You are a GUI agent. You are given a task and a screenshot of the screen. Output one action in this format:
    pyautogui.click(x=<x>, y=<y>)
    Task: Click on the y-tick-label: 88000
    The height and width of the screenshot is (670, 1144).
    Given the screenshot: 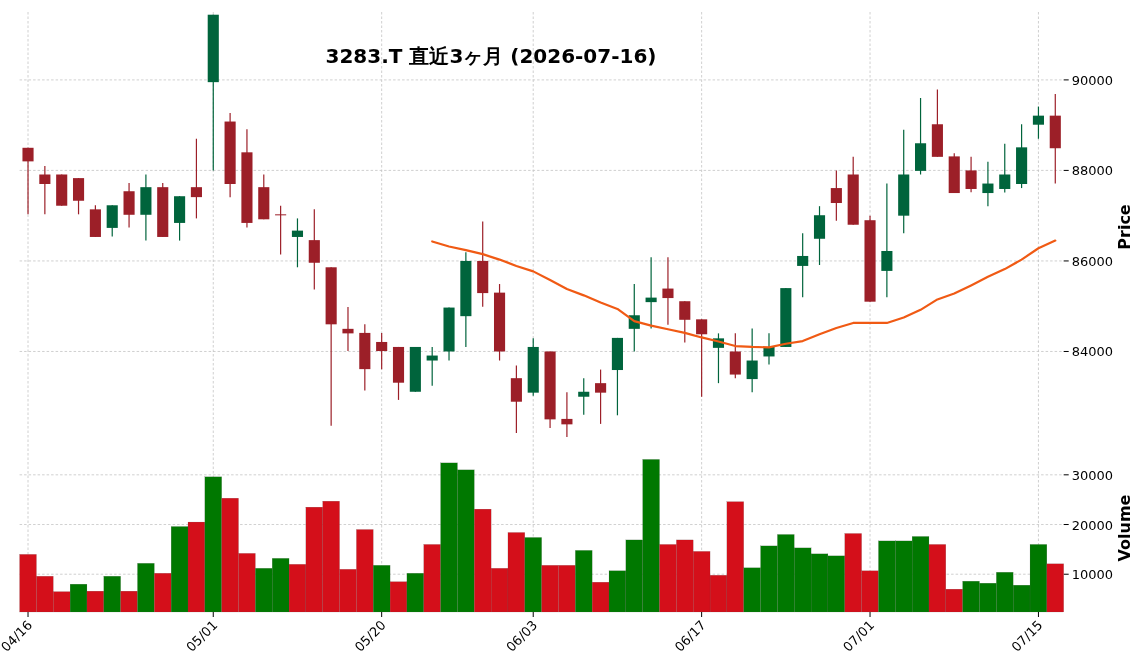 What is the action you would take?
    pyautogui.click(x=1092, y=171)
    